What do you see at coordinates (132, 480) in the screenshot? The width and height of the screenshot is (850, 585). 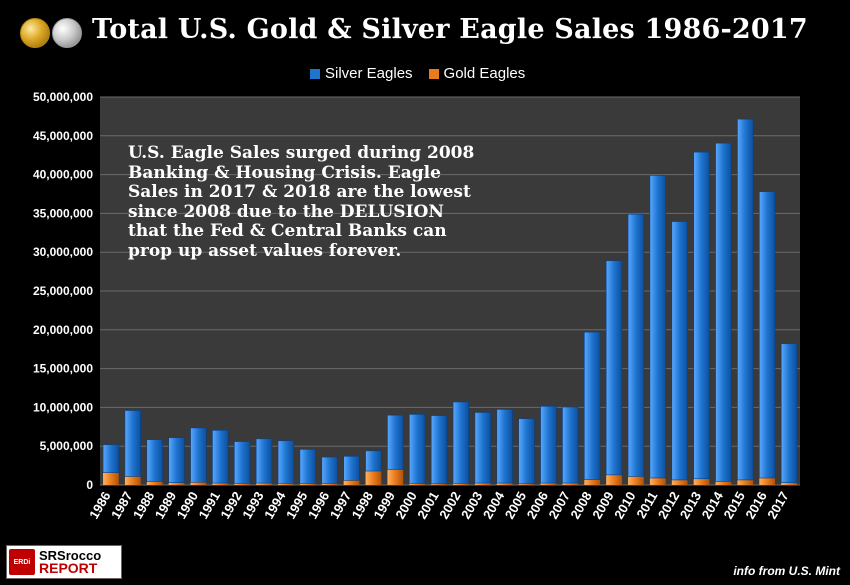 I see `bar-gold-1987` at bounding box center [132, 480].